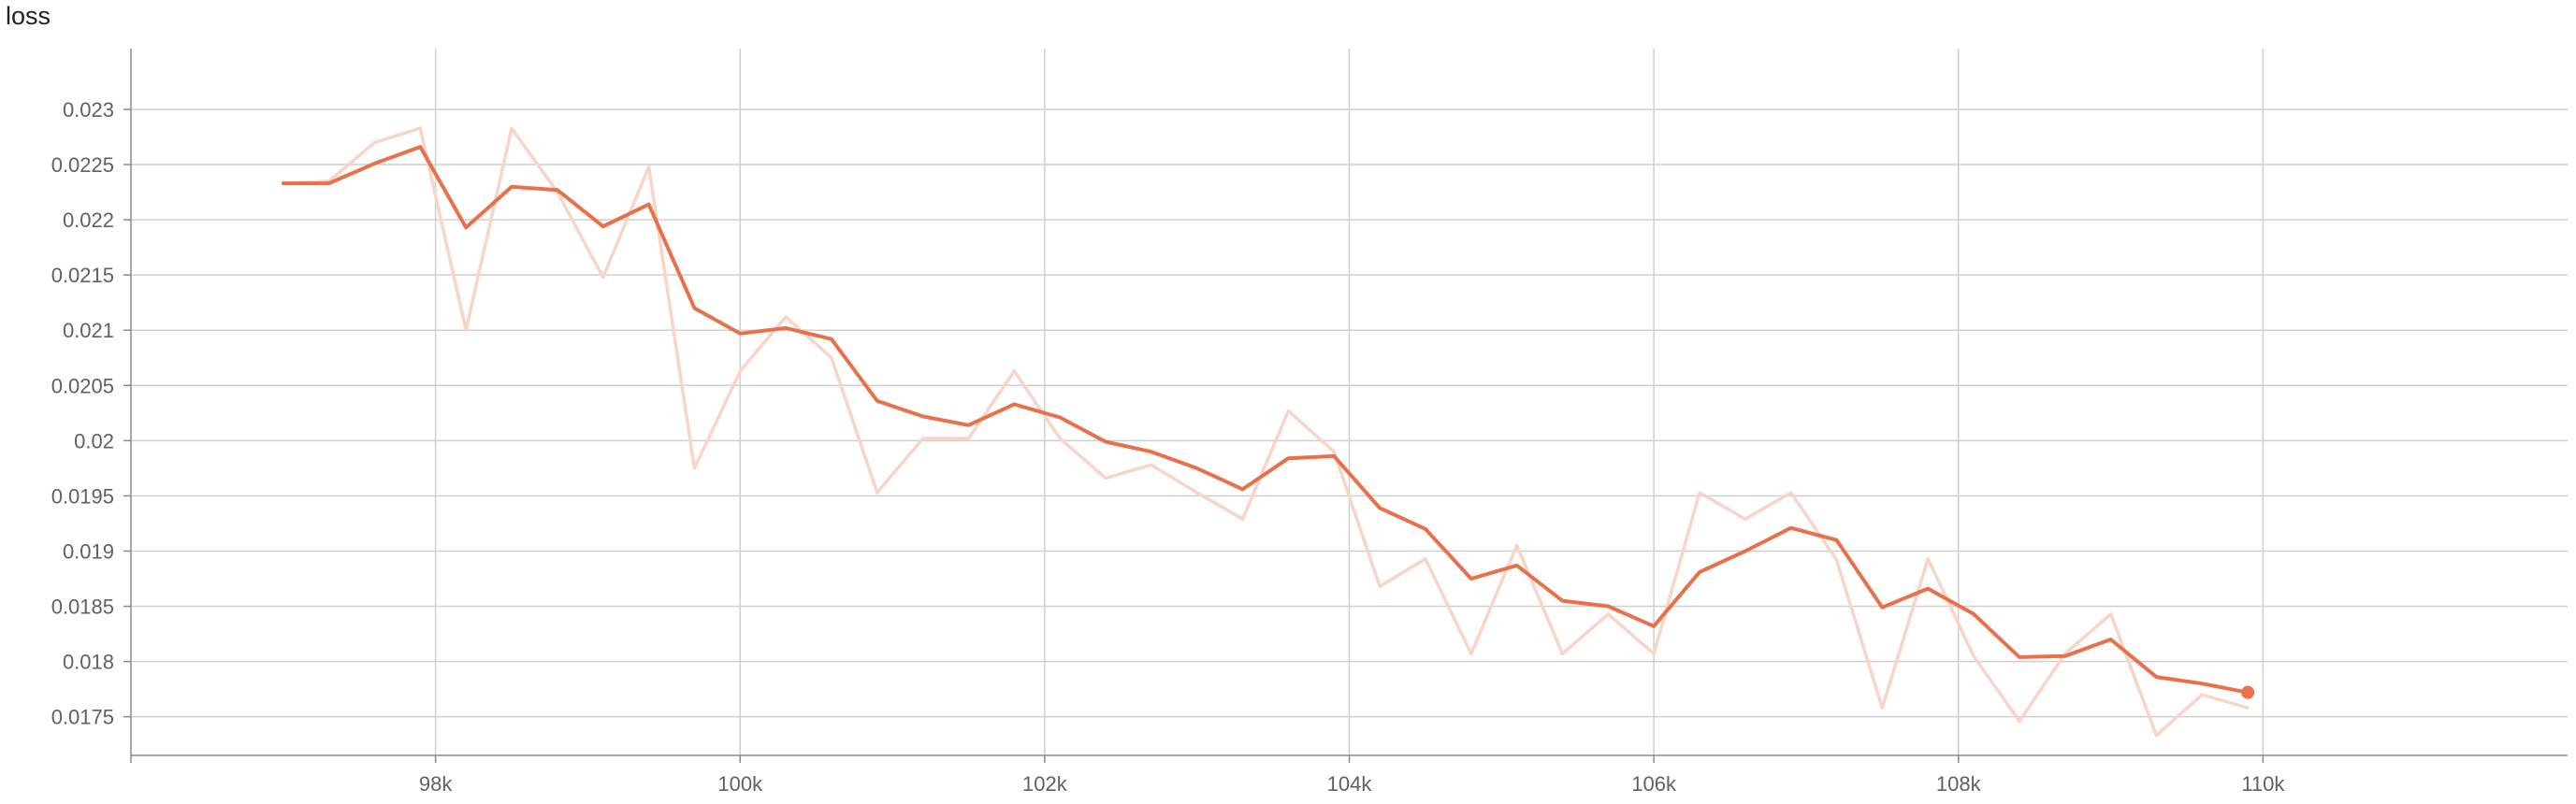 This screenshot has height=804, width=2576. What do you see at coordinates (2263, 784) in the screenshot?
I see `x-tick-label: 110k` at bounding box center [2263, 784].